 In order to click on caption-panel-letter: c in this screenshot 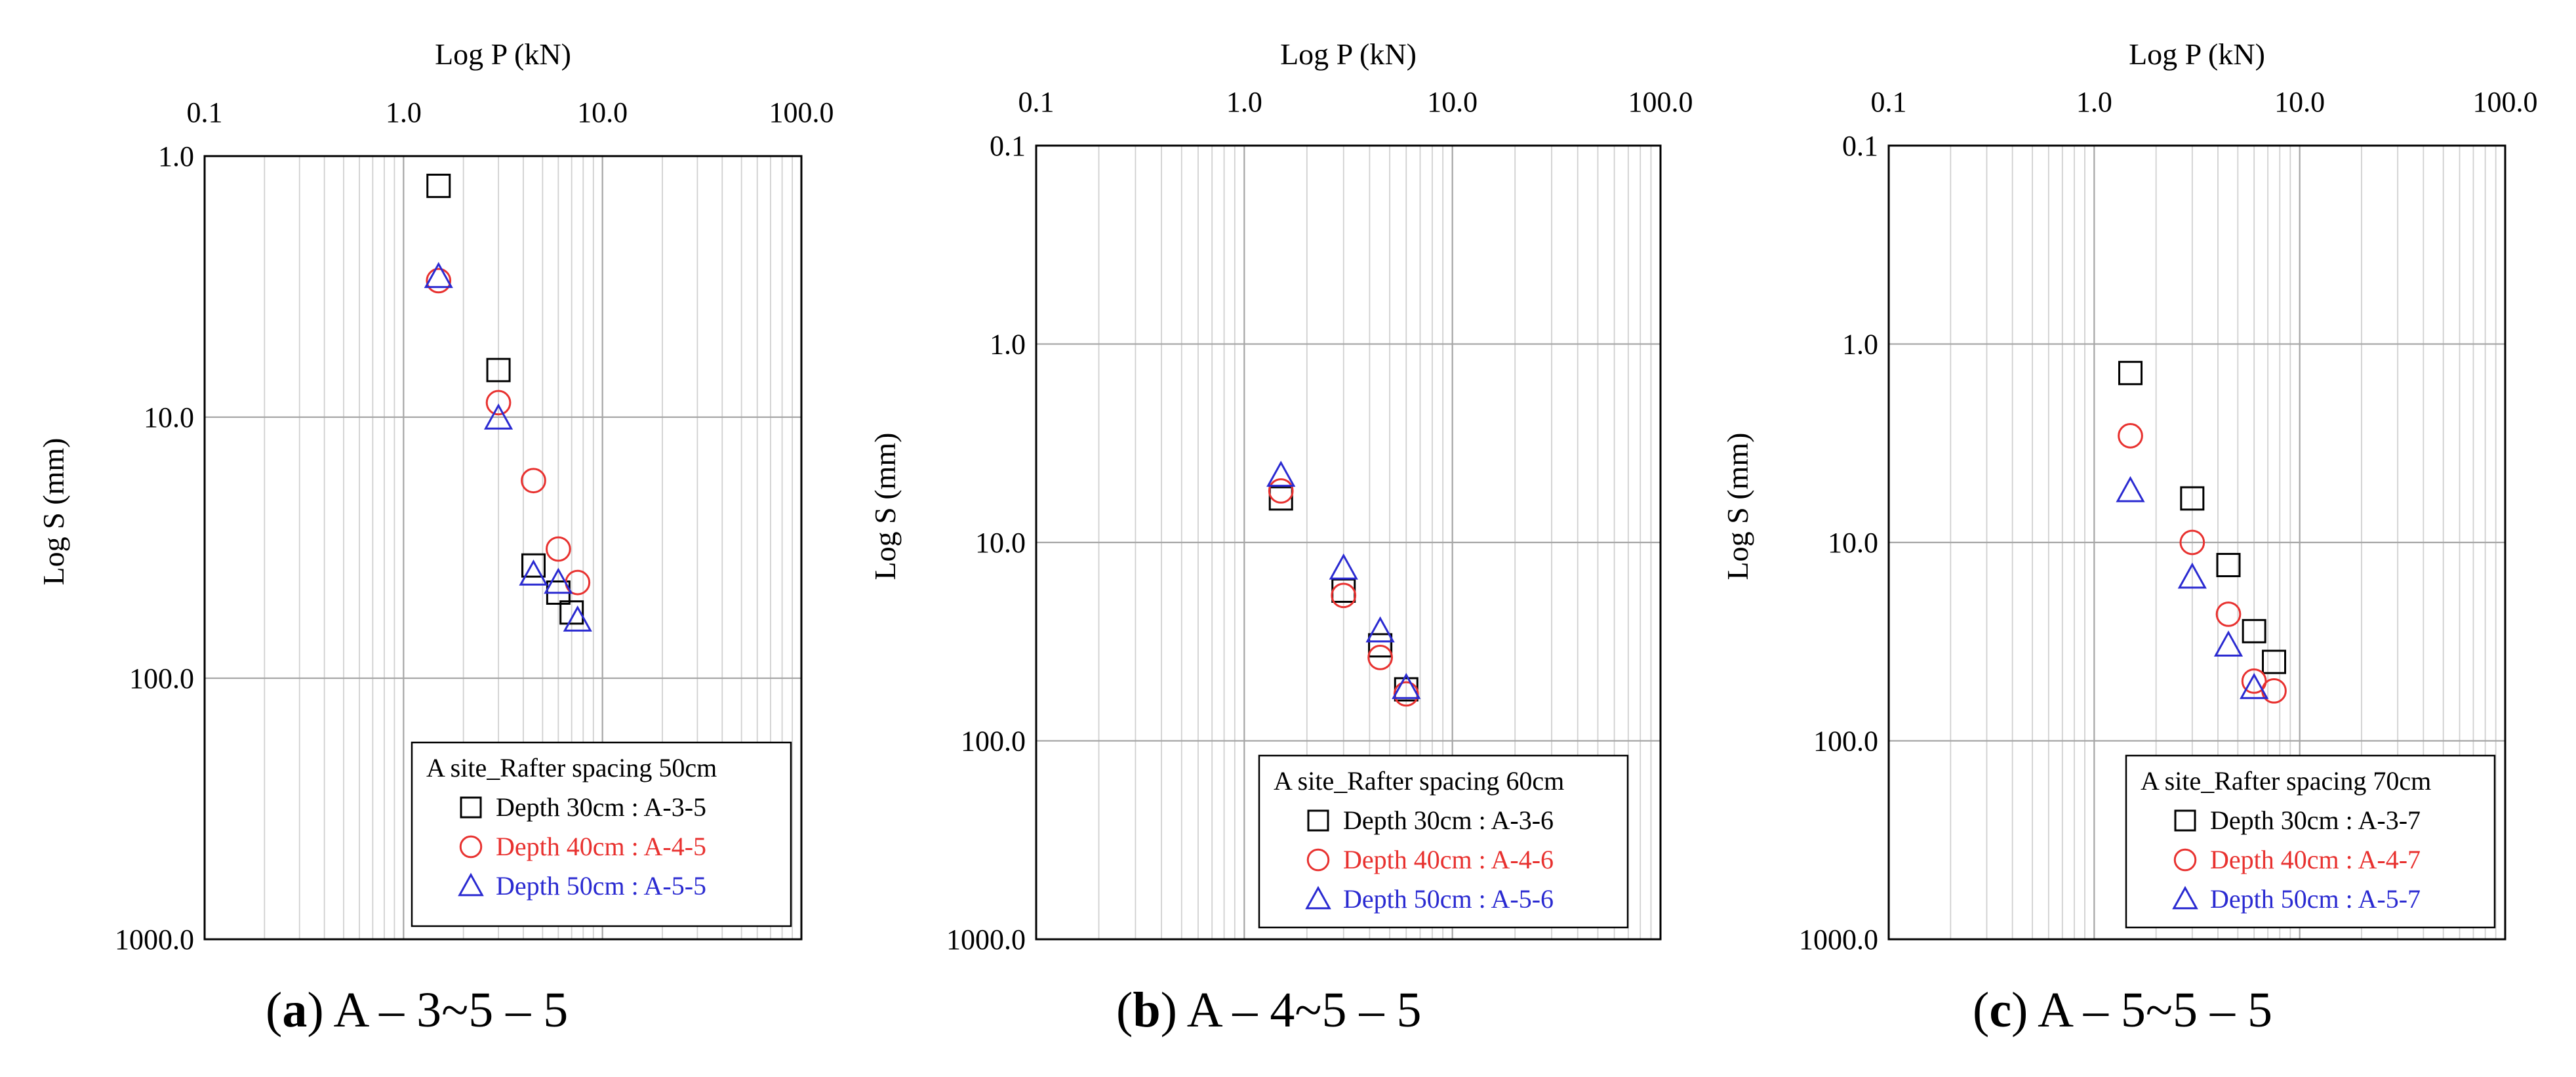, I will do `click(2000, 1010)`.